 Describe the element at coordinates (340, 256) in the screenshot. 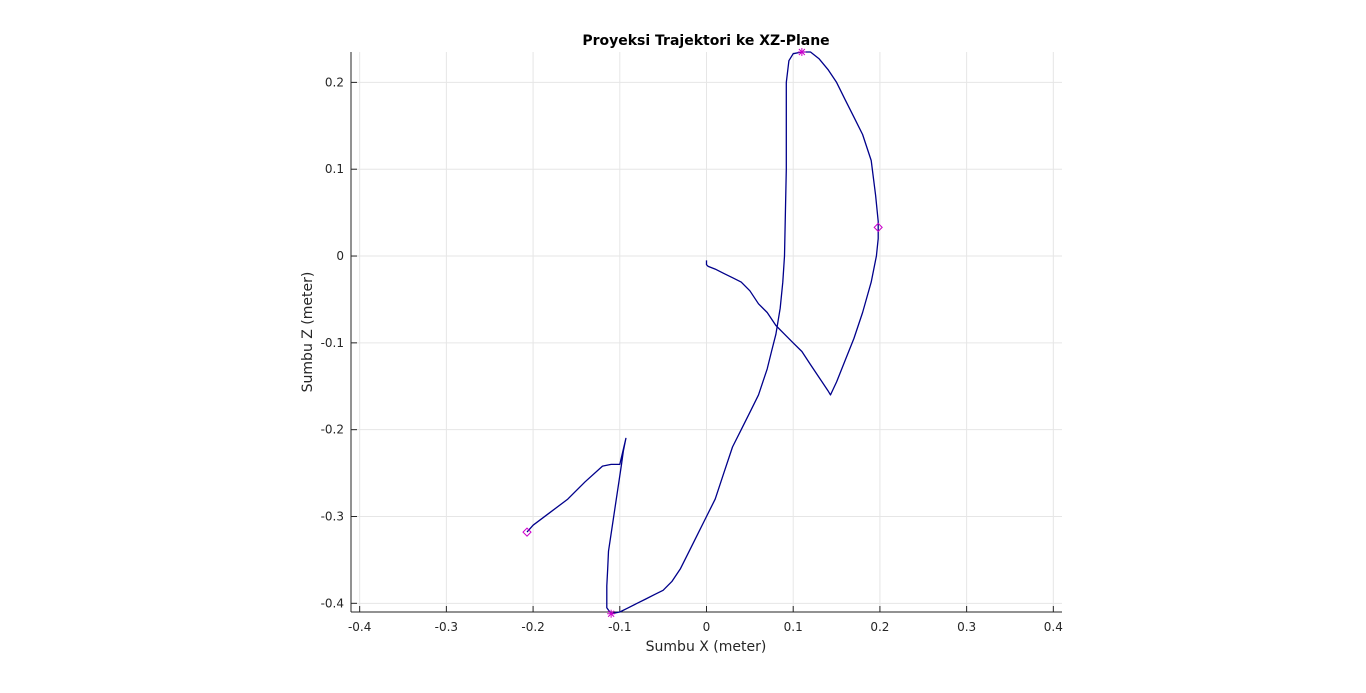

I see `y-tick-label: 0` at that location.